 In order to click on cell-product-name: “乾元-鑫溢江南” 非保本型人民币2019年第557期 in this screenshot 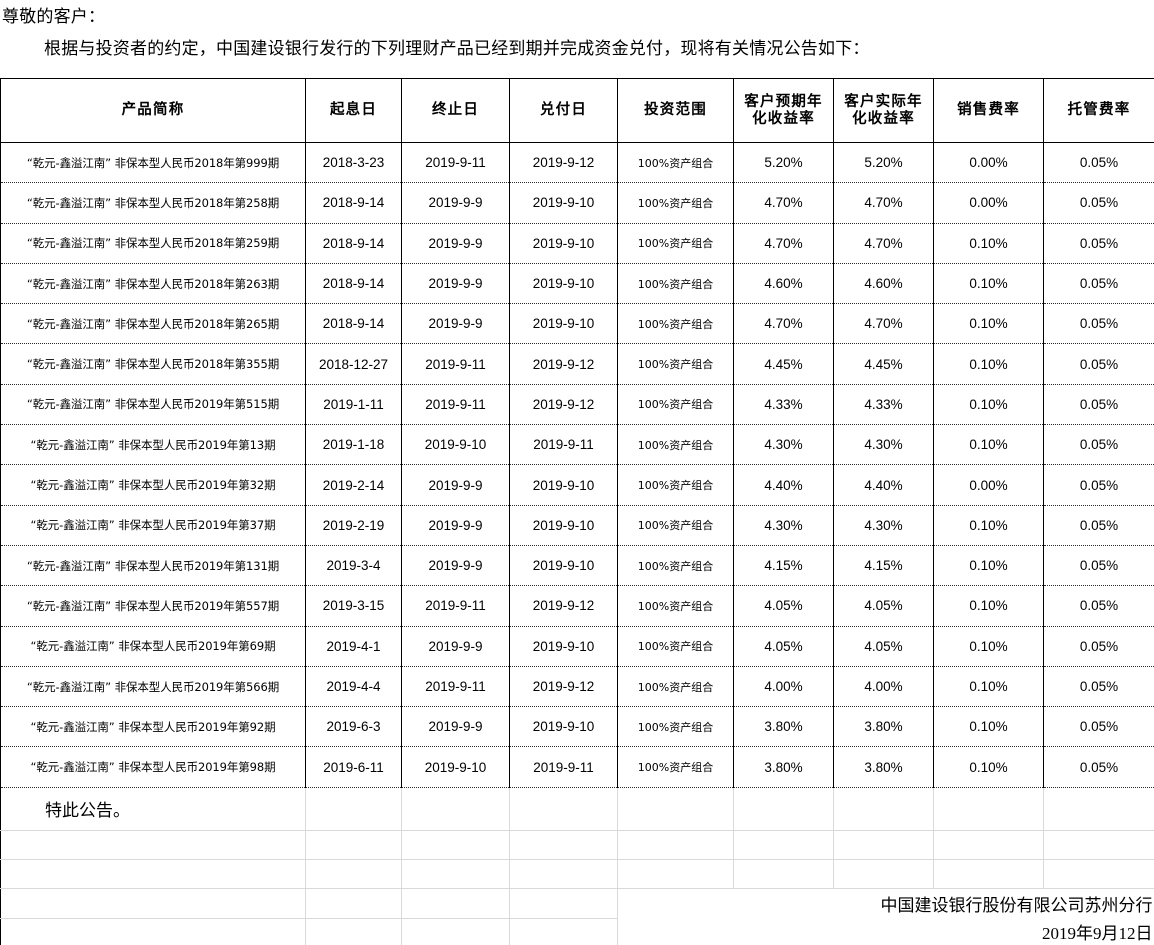, I will do `click(153, 606)`.